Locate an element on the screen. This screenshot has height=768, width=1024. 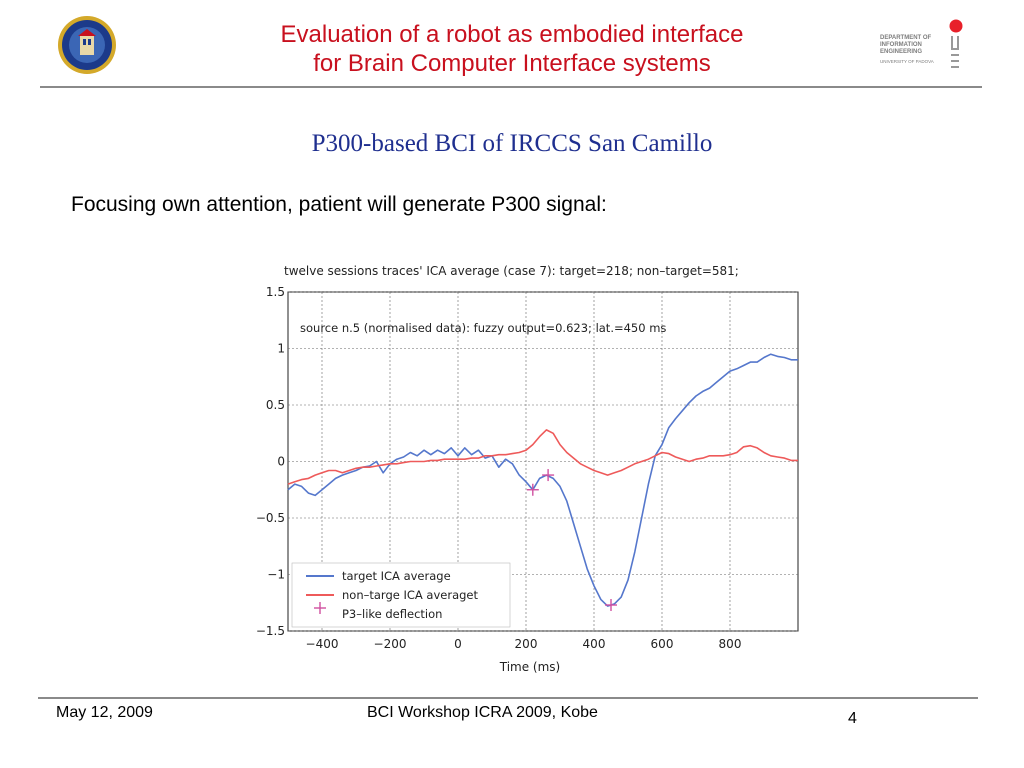
x-tick-label: 200 is located at coordinates (526, 644).